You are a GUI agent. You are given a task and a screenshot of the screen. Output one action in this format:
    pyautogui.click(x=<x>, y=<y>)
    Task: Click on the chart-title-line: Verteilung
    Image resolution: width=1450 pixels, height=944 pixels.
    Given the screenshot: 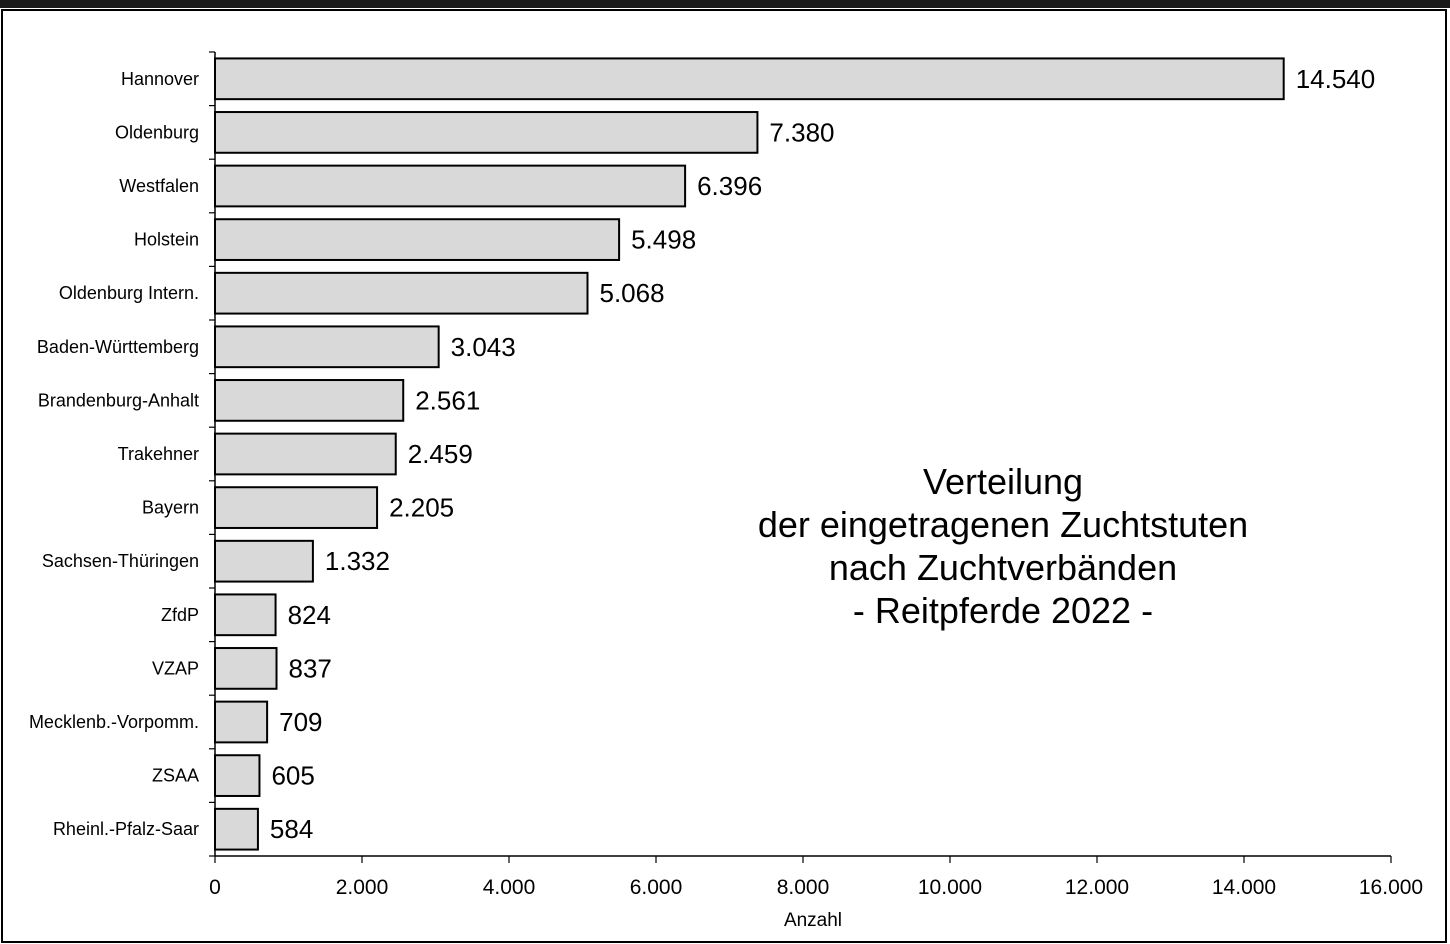 What is the action you would take?
    pyautogui.click(x=1003, y=481)
    